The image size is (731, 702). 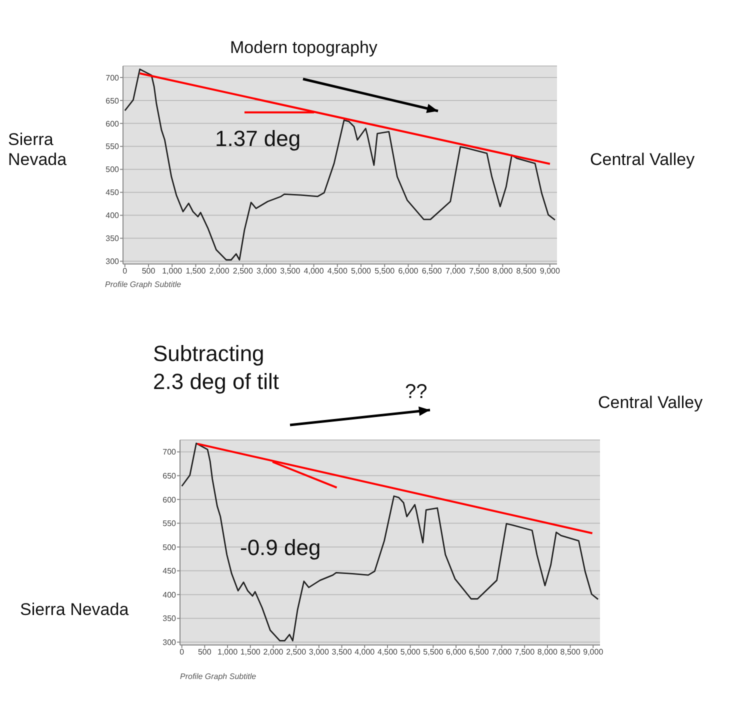 What do you see at coordinates (280, 548) in the screenshot?
I see `annotation: -0.9 deg` at bounding box center [280, 548].